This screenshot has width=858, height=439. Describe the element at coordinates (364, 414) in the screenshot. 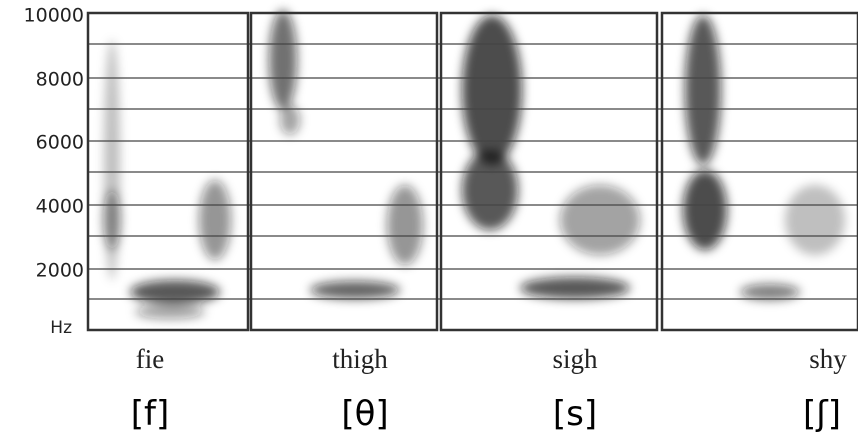

I see `ipa-label: [θ]` at that location.